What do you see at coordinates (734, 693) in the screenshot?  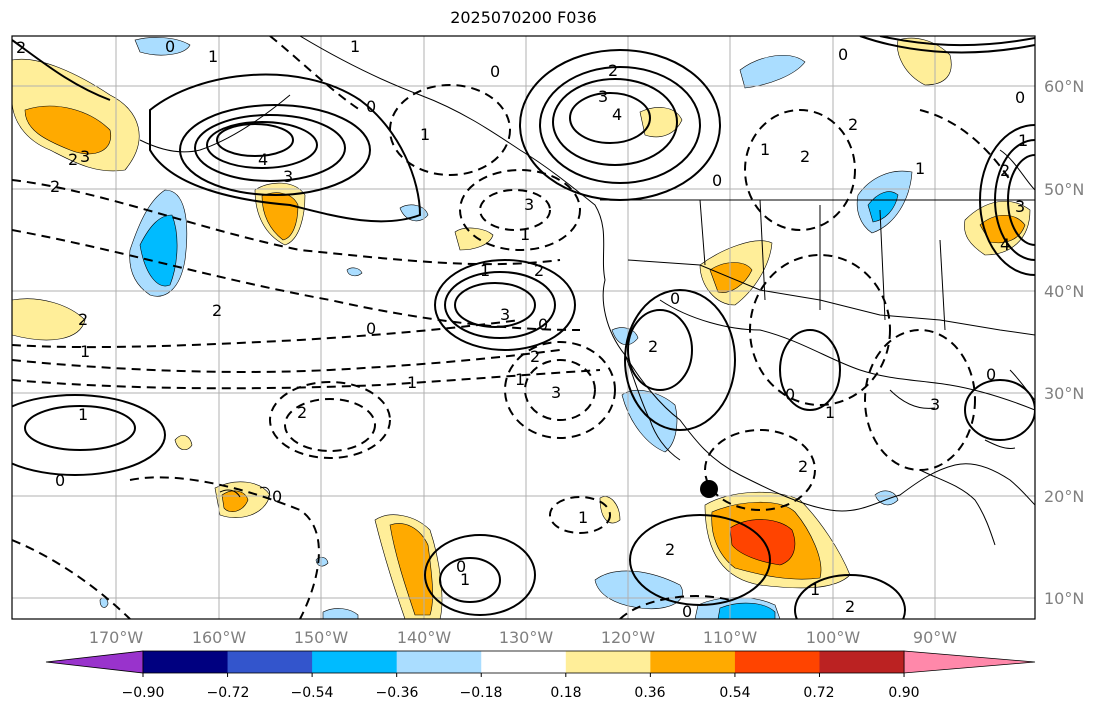 I see `colorbar-tick-label: 0.54` at bounding box center [734, 693].